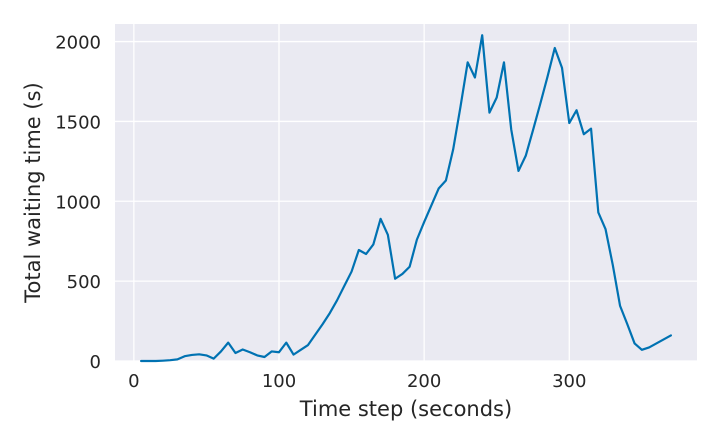 This screenshot has width=720, height=445. I want to click on y-tick-label: 0, so click(95, 362).